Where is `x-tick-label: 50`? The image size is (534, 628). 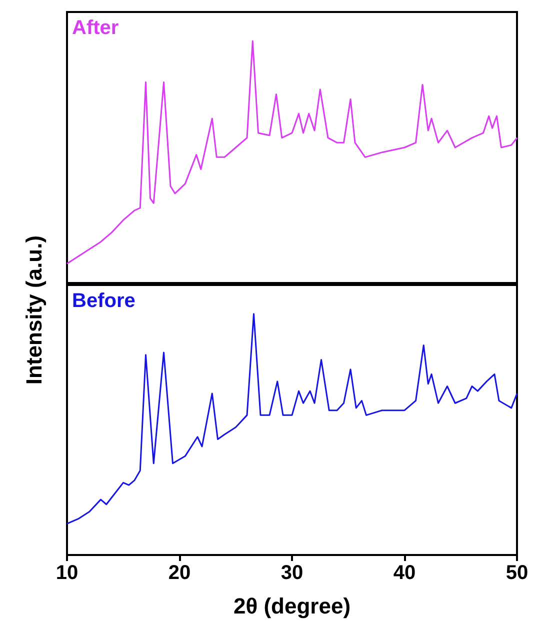
x-tick-label: 50 is located at coordinates (517, 573).